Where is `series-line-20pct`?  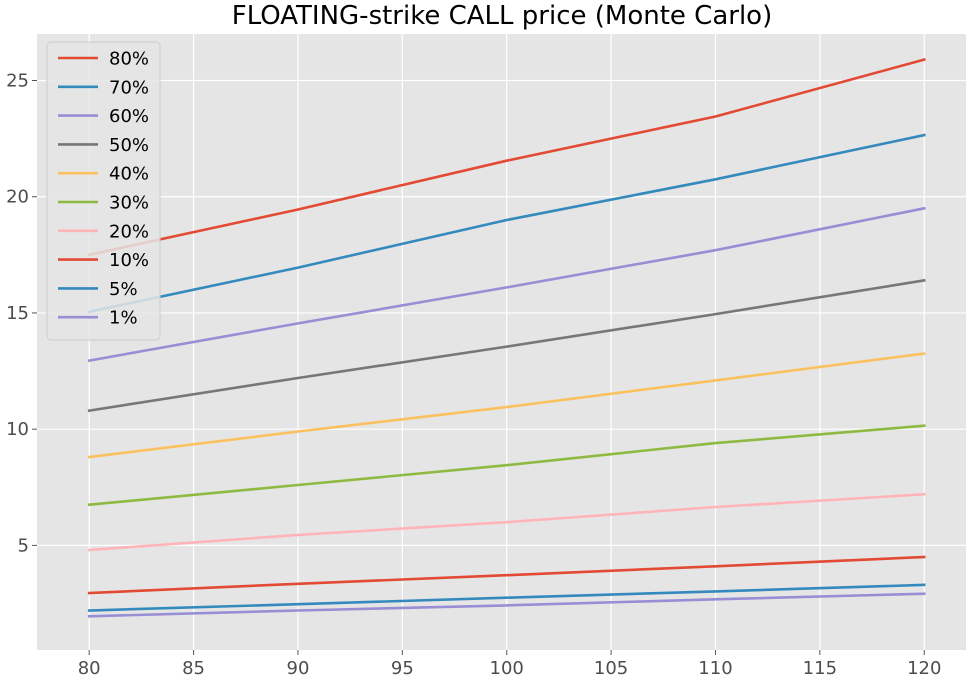
series-line-20pct is located at coordinates (506, 522).